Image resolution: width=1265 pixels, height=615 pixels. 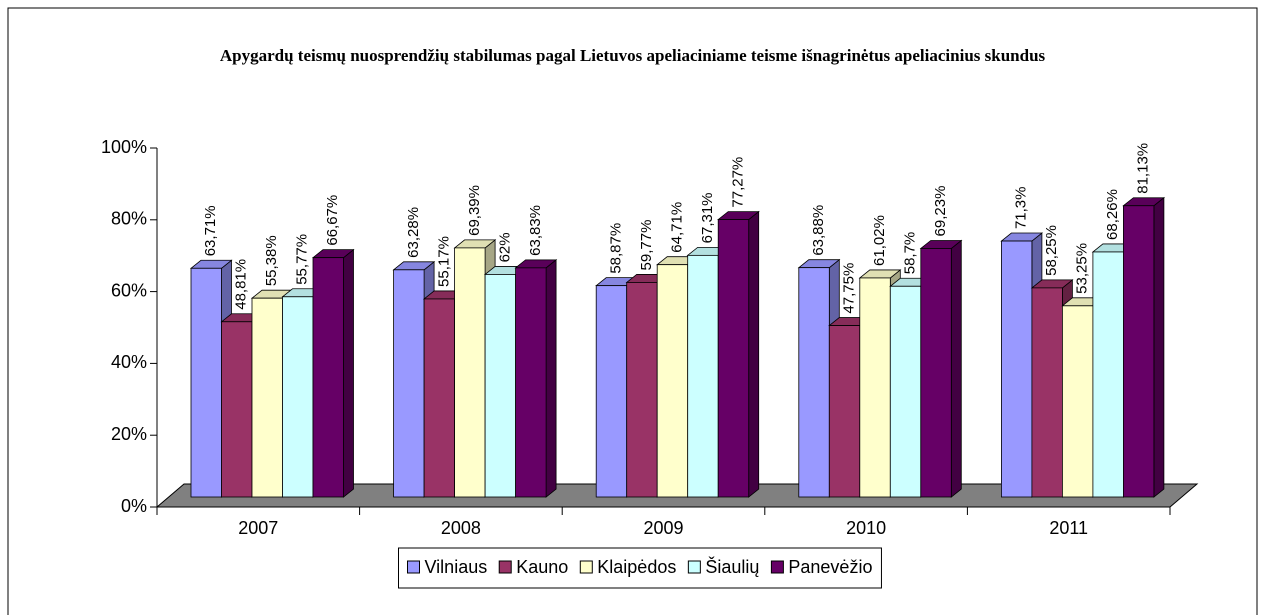 I want to click on y-tick-label: 60%, so click(x=129, y=290).